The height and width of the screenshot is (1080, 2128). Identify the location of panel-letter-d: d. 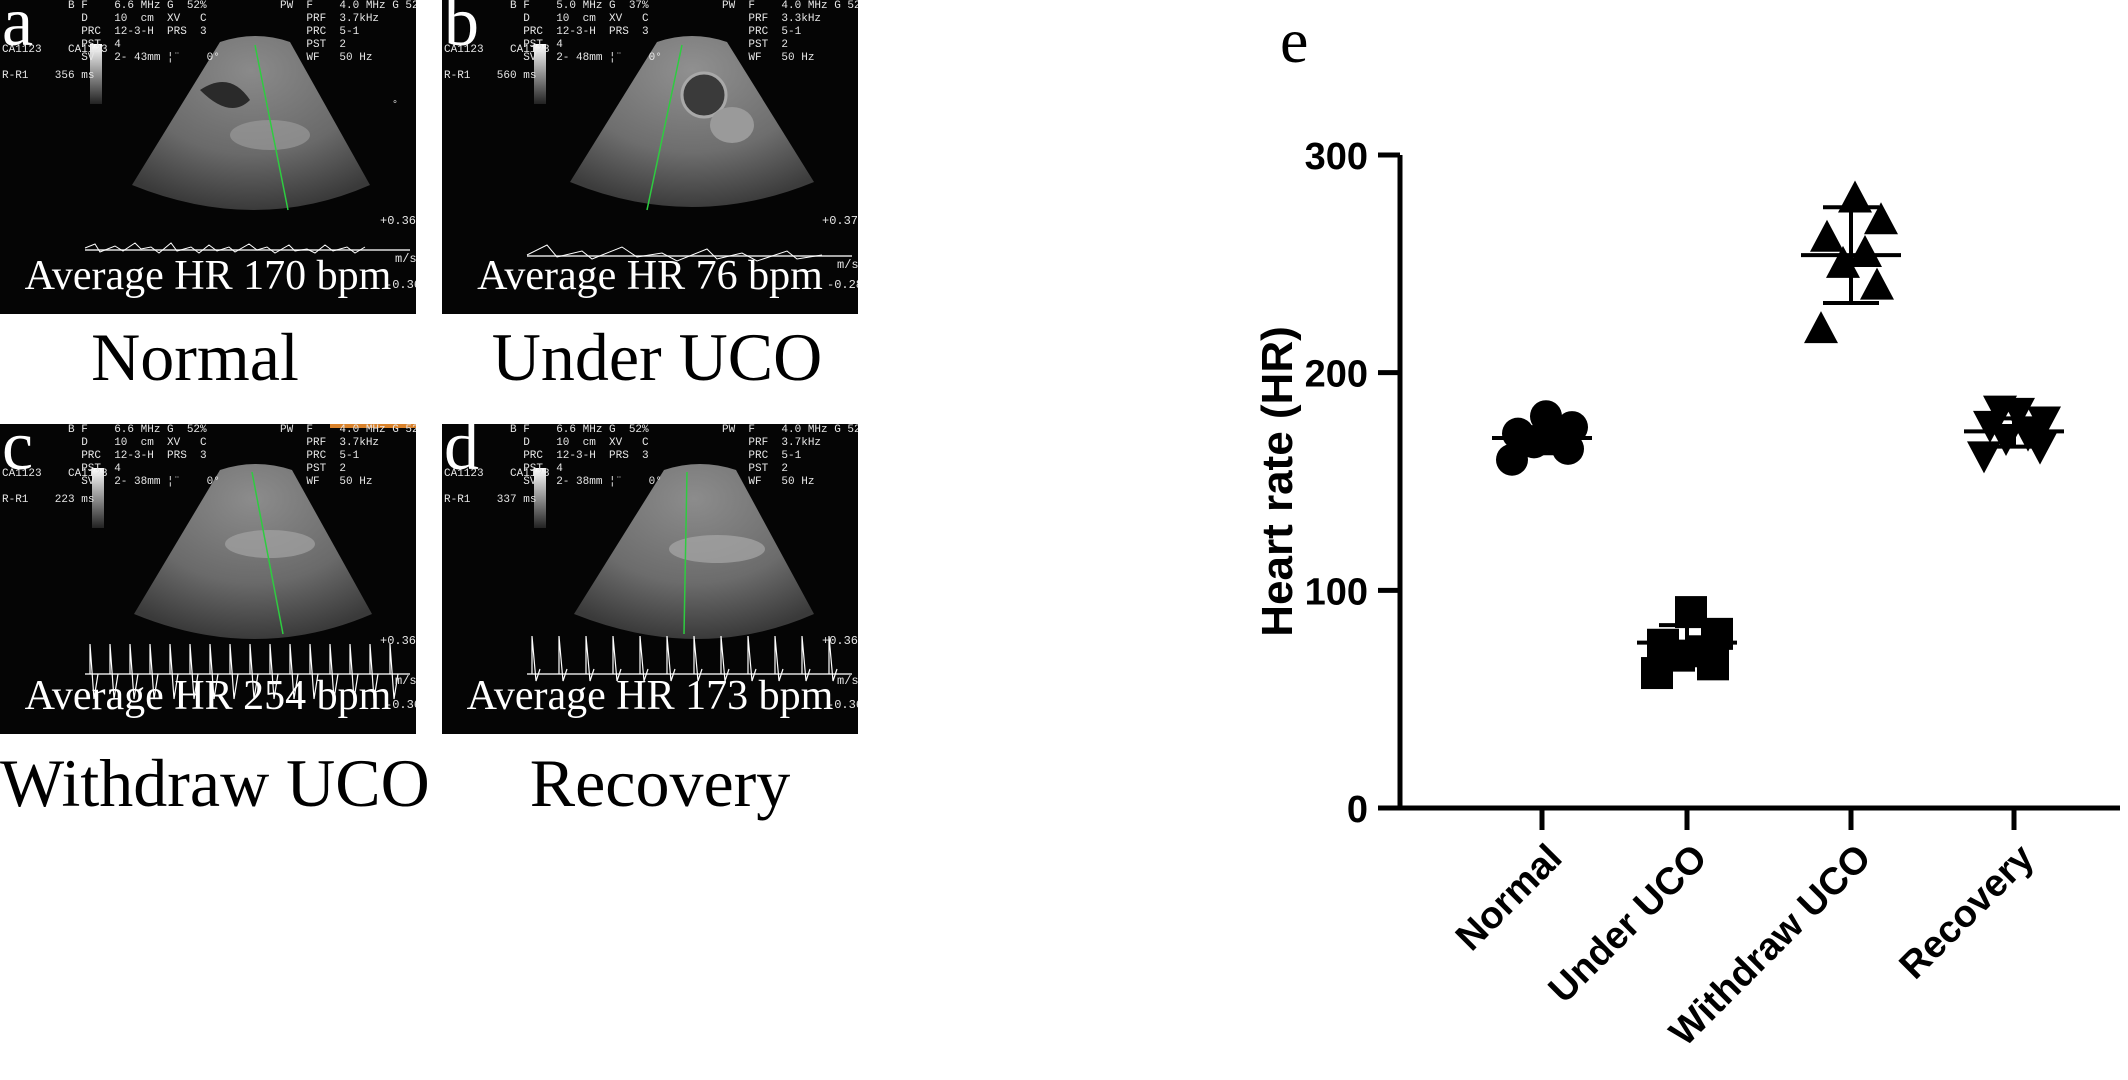
(461, 454).